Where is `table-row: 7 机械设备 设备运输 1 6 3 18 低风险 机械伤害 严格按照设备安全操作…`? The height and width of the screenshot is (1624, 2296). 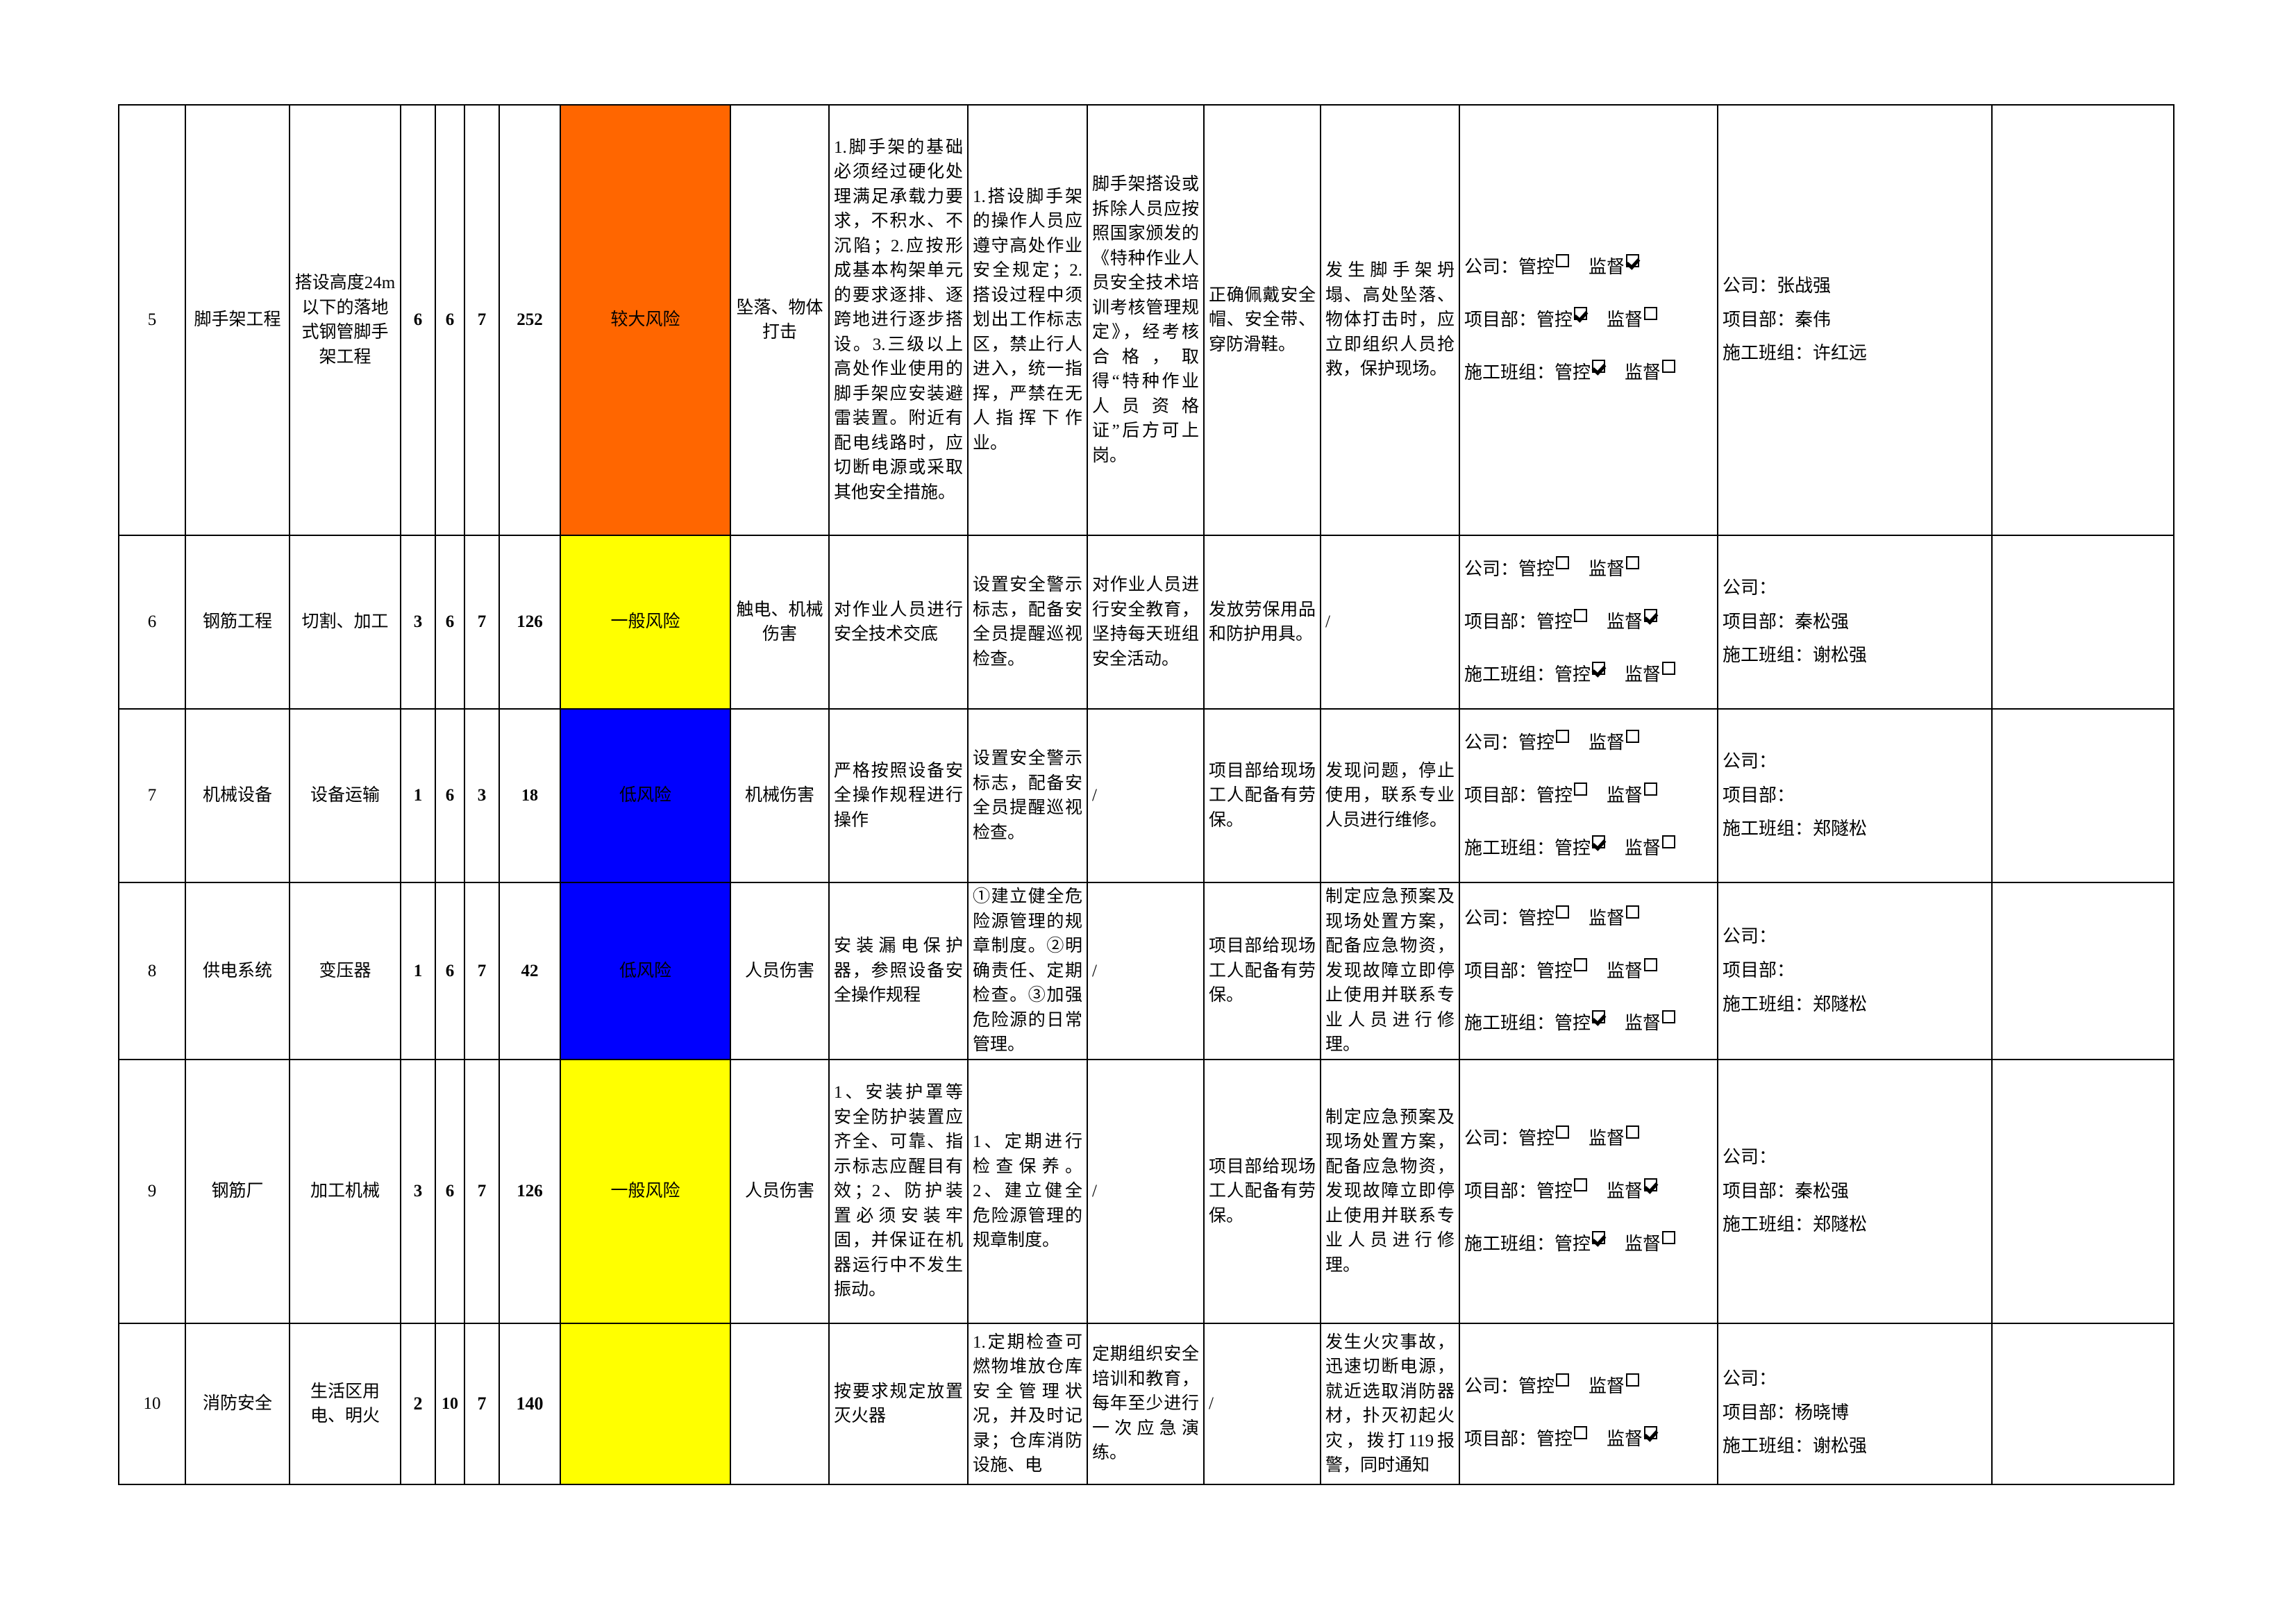
table-row: 7 机械设备 设备运输 1 6 3 18 低风险 机械伤害 严格按照设备安全操作… is located at coordinates (1146, 796).